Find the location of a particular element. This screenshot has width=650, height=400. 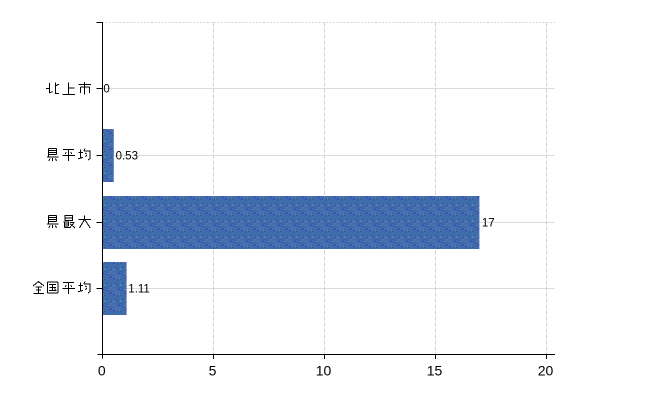

svg-text: 5 is located at coordinates (213, 371).